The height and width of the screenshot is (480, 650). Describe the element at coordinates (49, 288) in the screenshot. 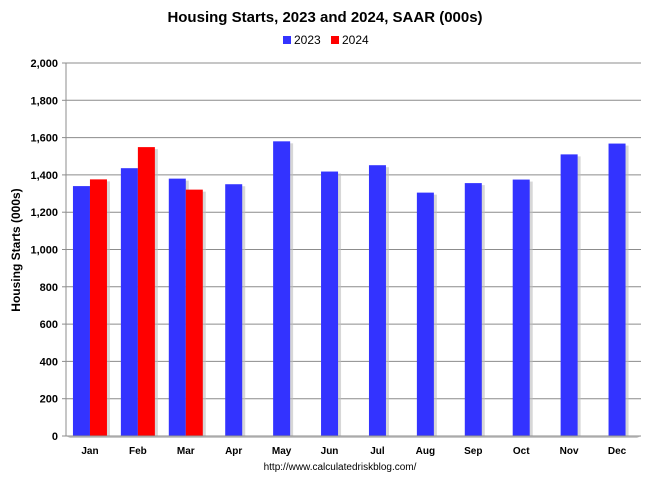

I see `y-tick-label: 800` at that location.